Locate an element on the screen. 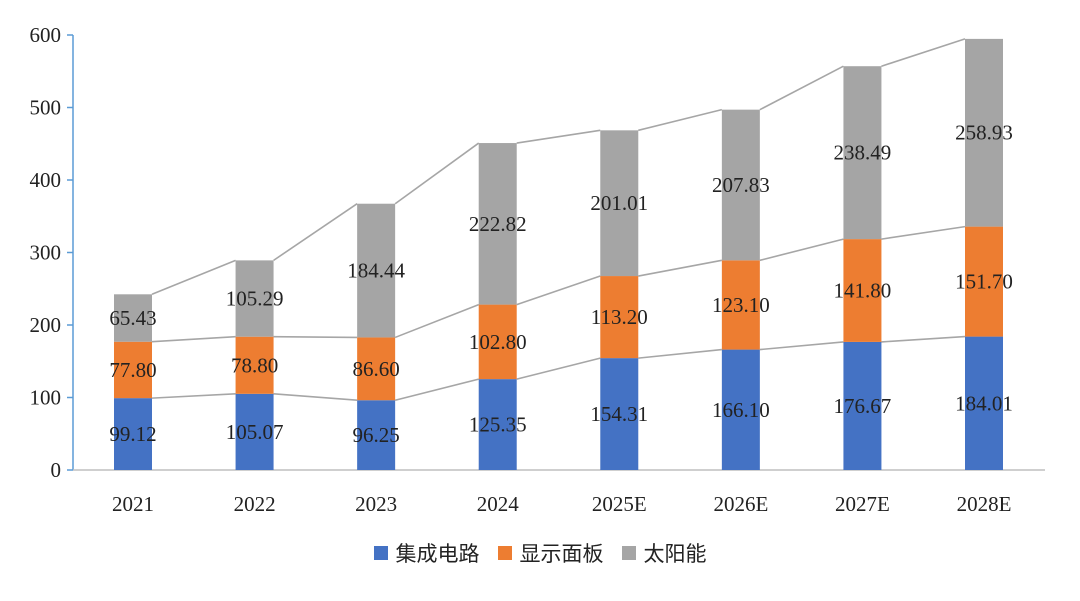 This screenshot has height=601, width=1080. y-tick-label: 100 is located at coordinates (46, 398).